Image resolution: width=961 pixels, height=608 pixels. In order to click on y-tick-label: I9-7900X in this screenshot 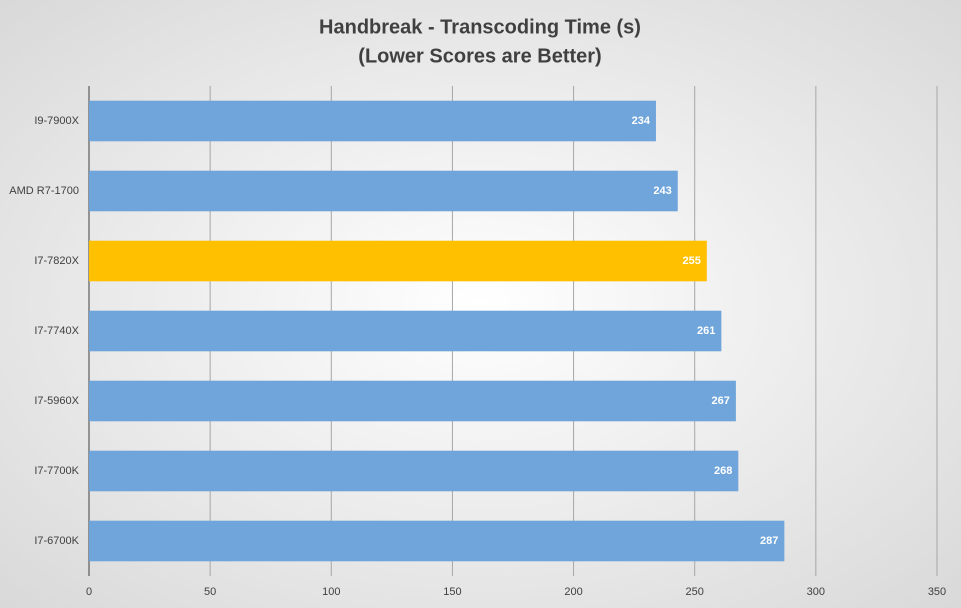, I will do `click(56, 121)`.